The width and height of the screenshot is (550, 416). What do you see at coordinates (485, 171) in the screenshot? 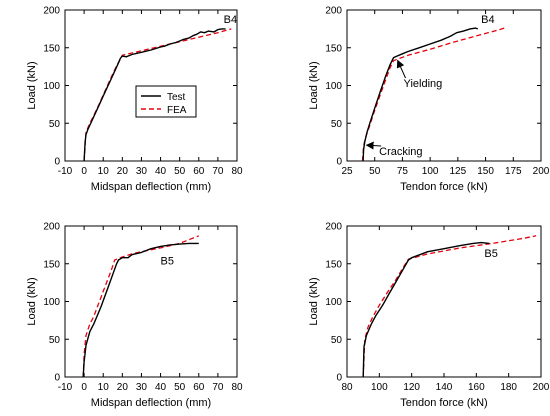
I see `x-tick-label: 150` at bounding box center [485, 171].